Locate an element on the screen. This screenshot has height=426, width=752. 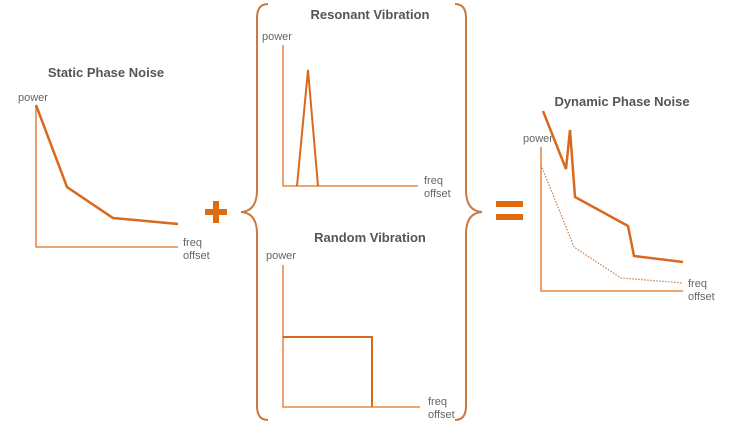
random-flat-spectrum is located at coordinates (328, 371).